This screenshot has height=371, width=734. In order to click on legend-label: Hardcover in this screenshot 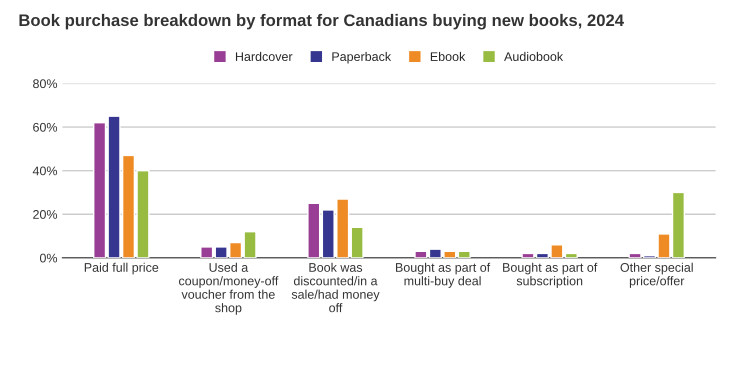, I will do `click(264, 57)`.